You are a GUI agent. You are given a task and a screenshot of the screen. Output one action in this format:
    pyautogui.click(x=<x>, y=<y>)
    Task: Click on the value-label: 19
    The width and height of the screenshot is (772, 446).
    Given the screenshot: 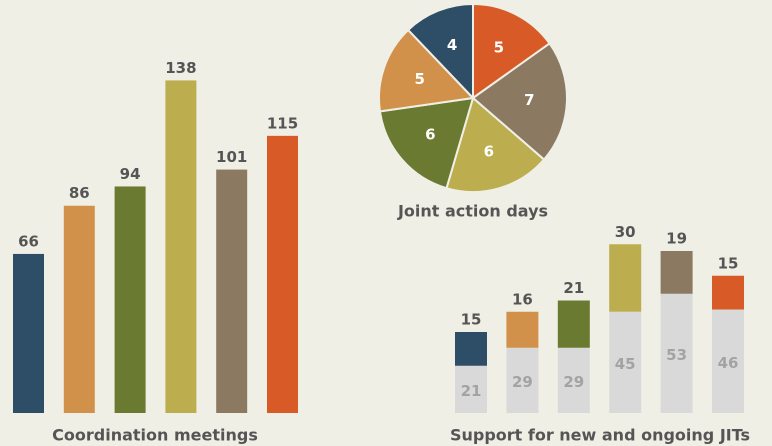 What is the action you would take?
    pyautogui.click(x=676, y=239)
    